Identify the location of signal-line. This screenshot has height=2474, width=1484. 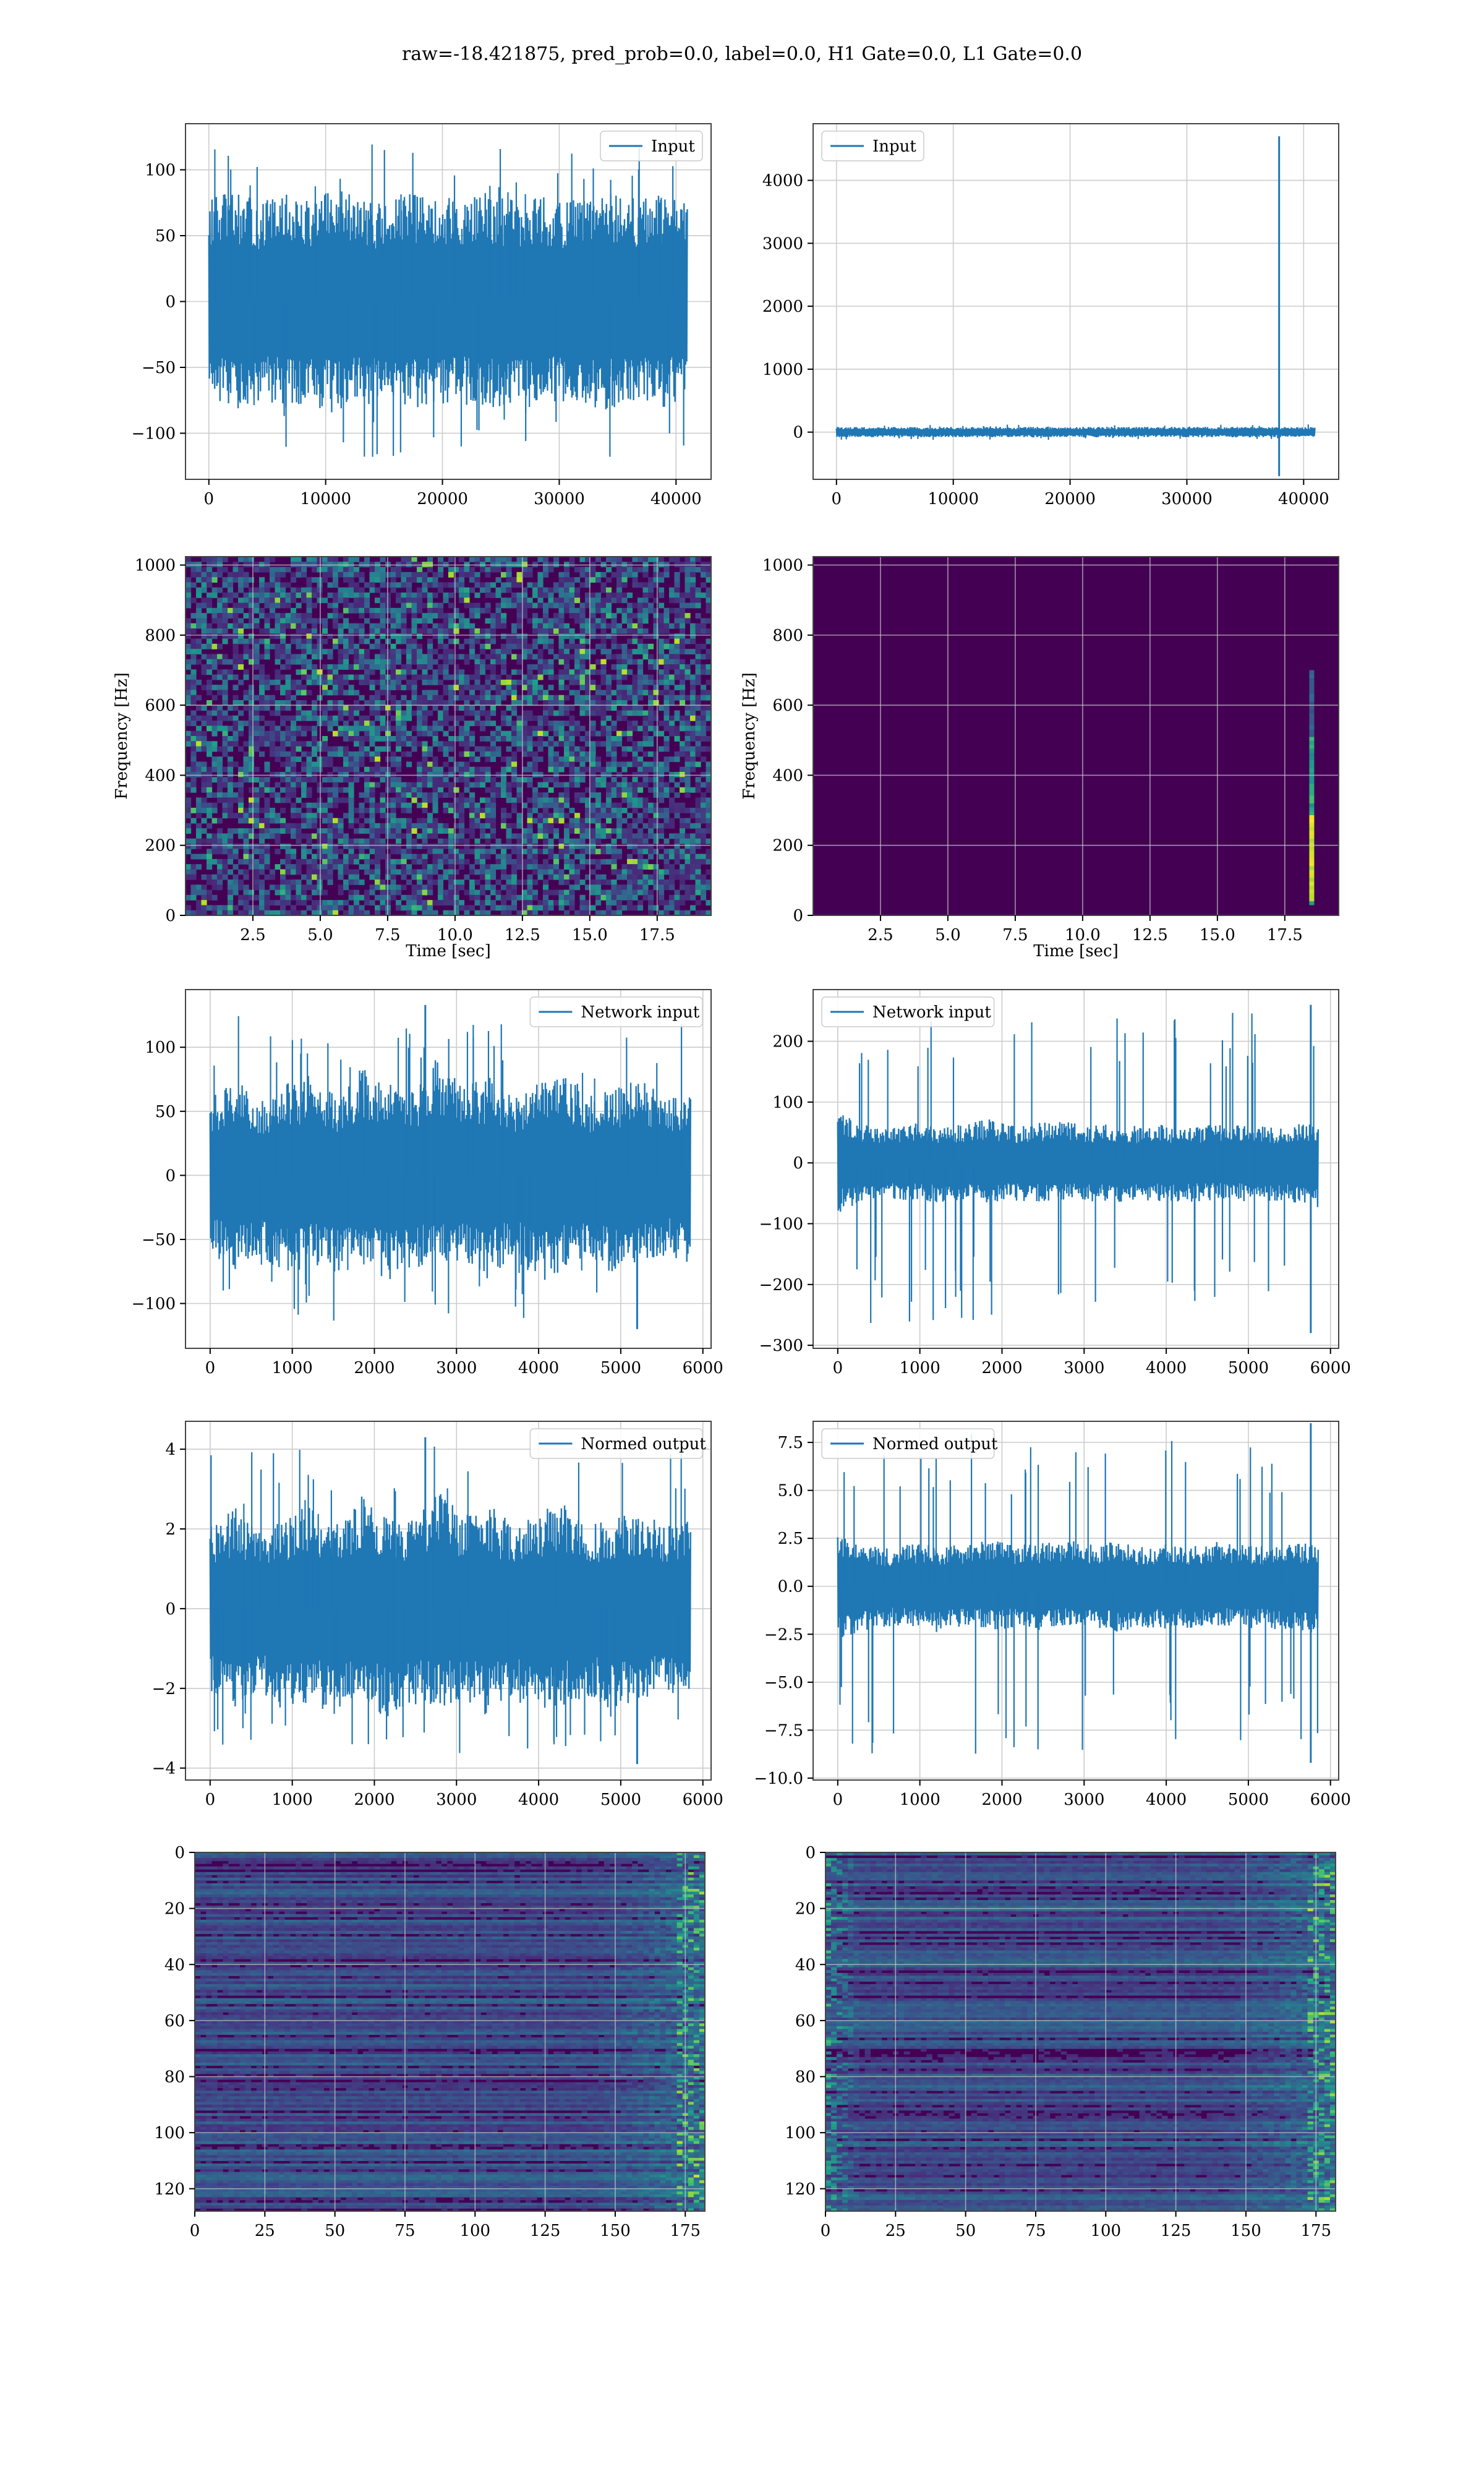
(448, 302).